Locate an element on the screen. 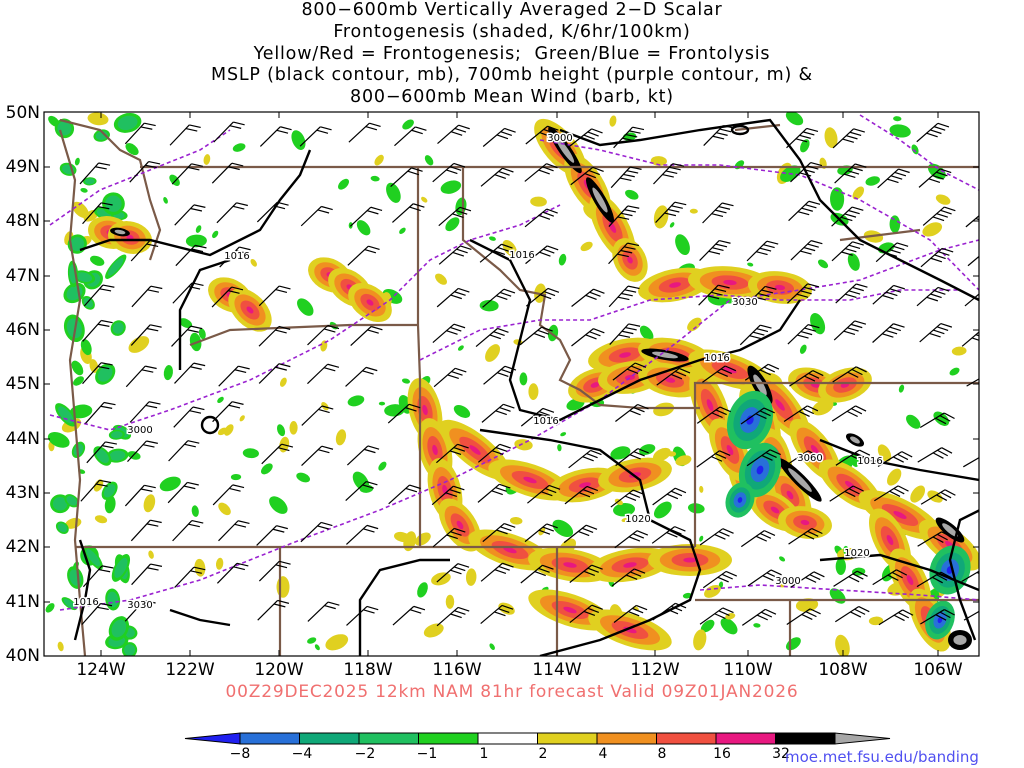  lat-label-47n: 47N is located at coordinates (22, 276).